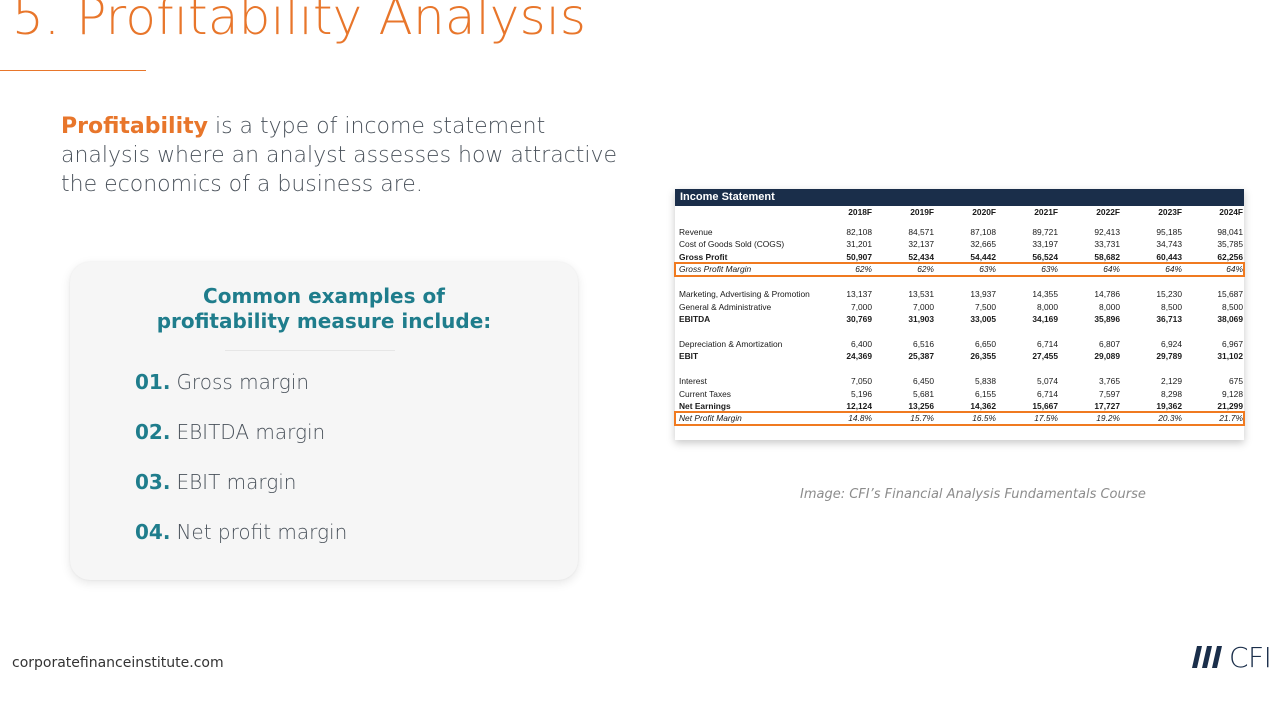  I want to click on table-cell: 95,185, so click(1169, 232).